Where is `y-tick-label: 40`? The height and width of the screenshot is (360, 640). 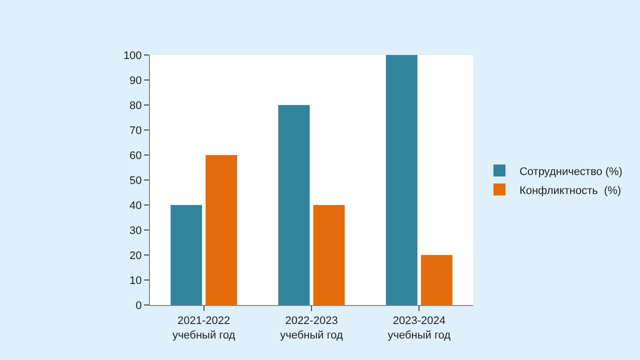
y-tick-label: 40 is located at coordinates (136, 206).